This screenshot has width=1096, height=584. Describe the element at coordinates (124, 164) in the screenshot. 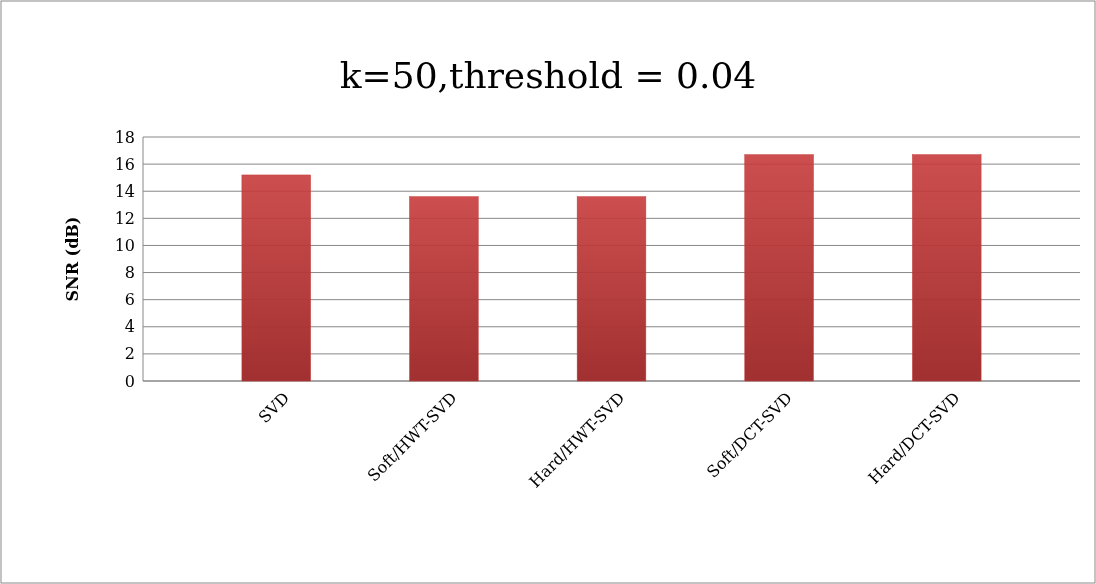

I see `y-tick-label: 16` at that location.